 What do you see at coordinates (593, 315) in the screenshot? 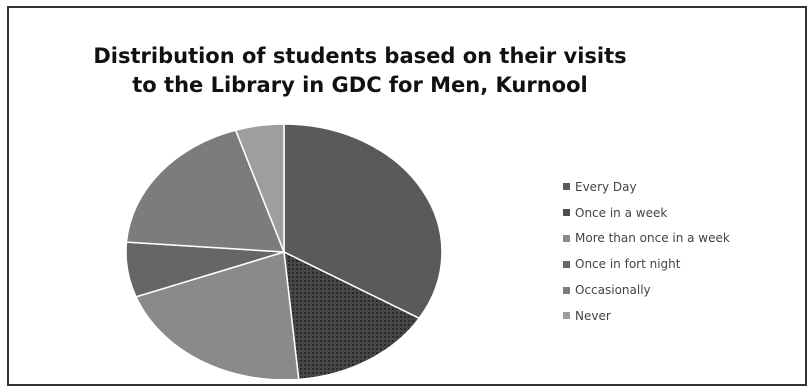
I see `legend-label: Never` at bounding box center [593, 315].